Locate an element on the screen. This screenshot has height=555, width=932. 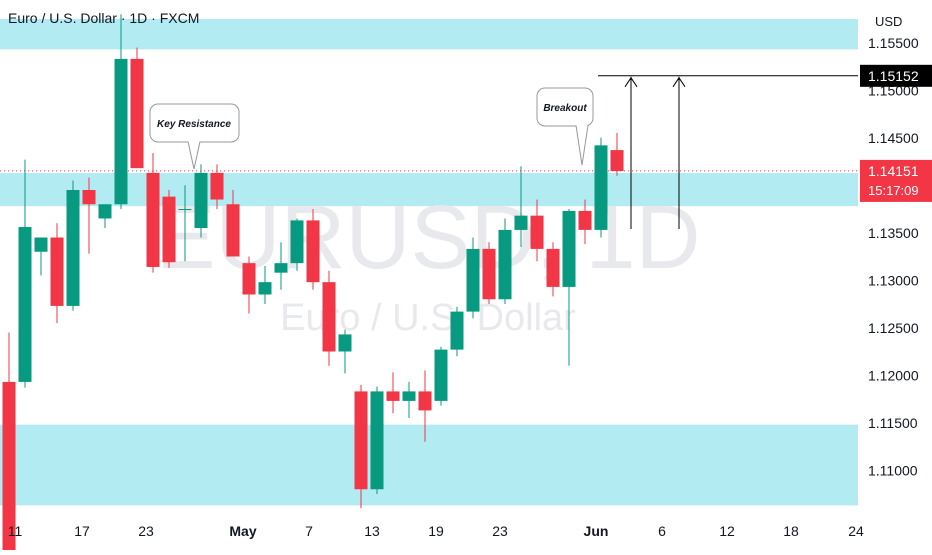
time-tick-label: May is located at coordinates (242, 531).